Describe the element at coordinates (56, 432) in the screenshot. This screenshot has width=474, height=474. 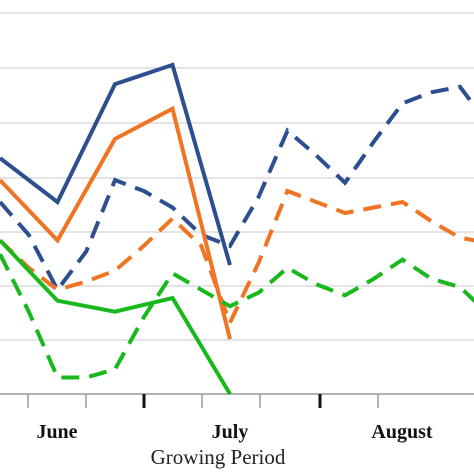
I see `month-label-june: June` at that location.